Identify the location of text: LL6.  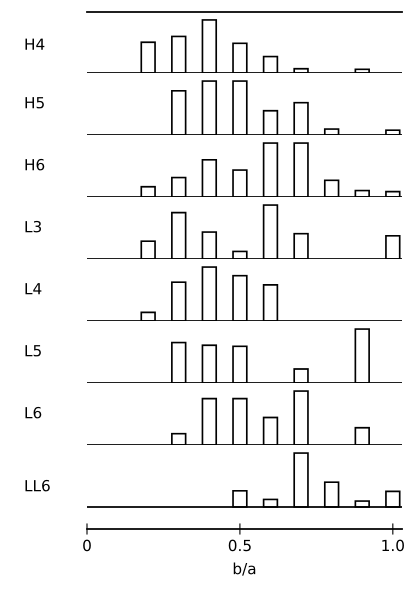
(38, 486).